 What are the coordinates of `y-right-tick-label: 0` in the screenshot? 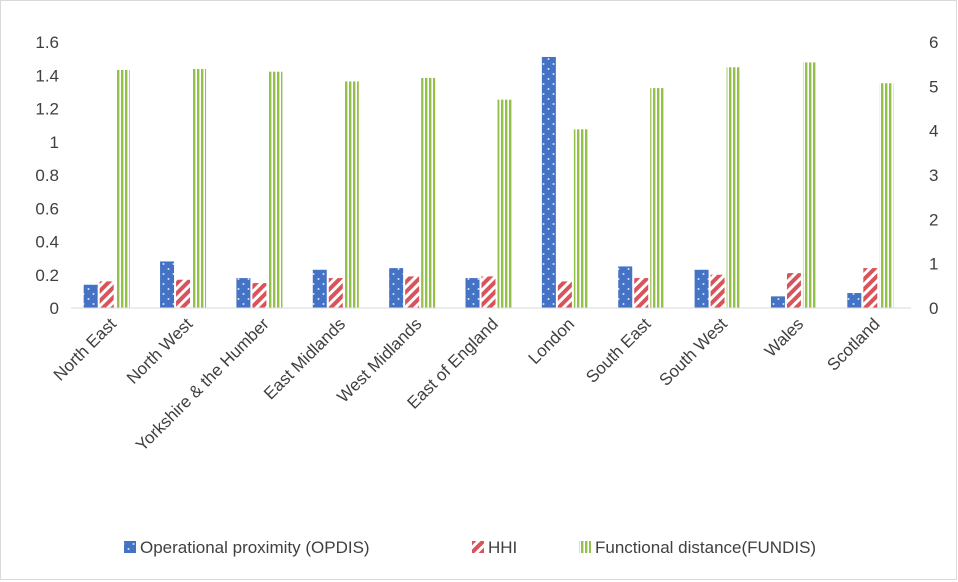 It's located at (933, 308).